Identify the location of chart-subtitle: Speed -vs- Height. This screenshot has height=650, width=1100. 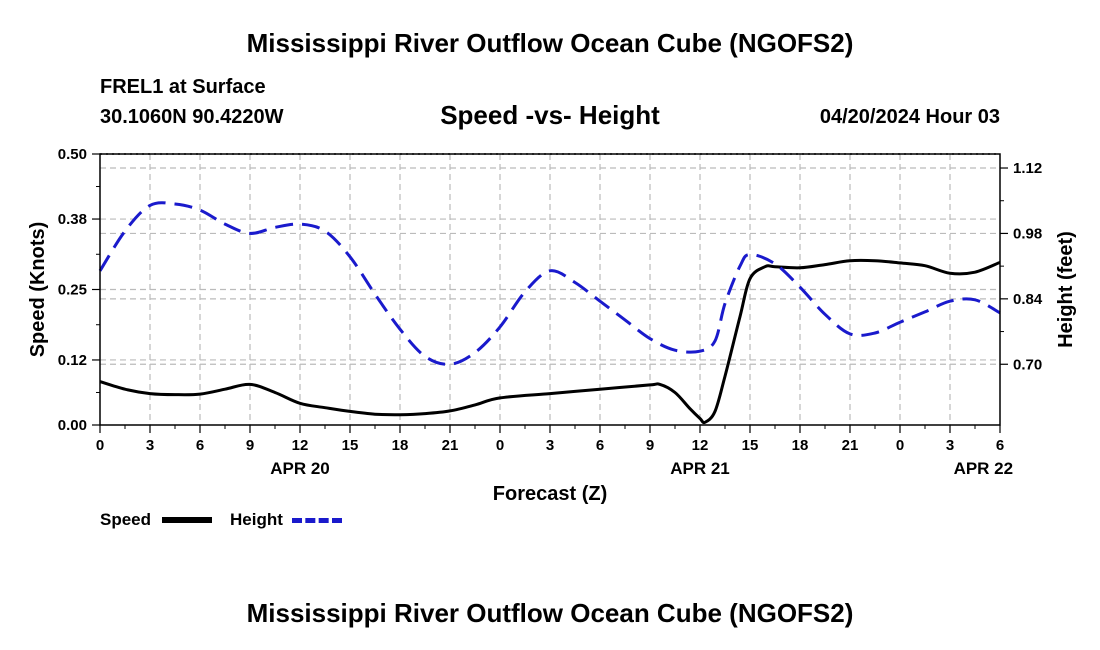
(550, 115).